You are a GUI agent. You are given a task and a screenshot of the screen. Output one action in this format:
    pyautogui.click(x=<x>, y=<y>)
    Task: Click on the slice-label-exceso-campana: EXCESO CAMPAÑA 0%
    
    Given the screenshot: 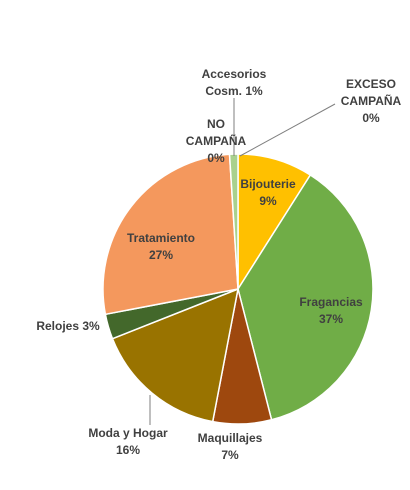 What is the action you would take?
    pyautogui.click(x=371, y=101)
    